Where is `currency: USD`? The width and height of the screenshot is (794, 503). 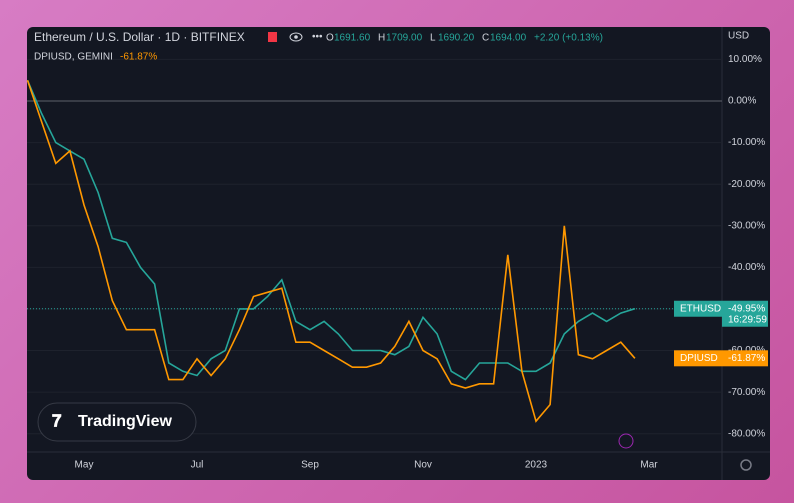
currency: USD is located at coordinates (738, 36).